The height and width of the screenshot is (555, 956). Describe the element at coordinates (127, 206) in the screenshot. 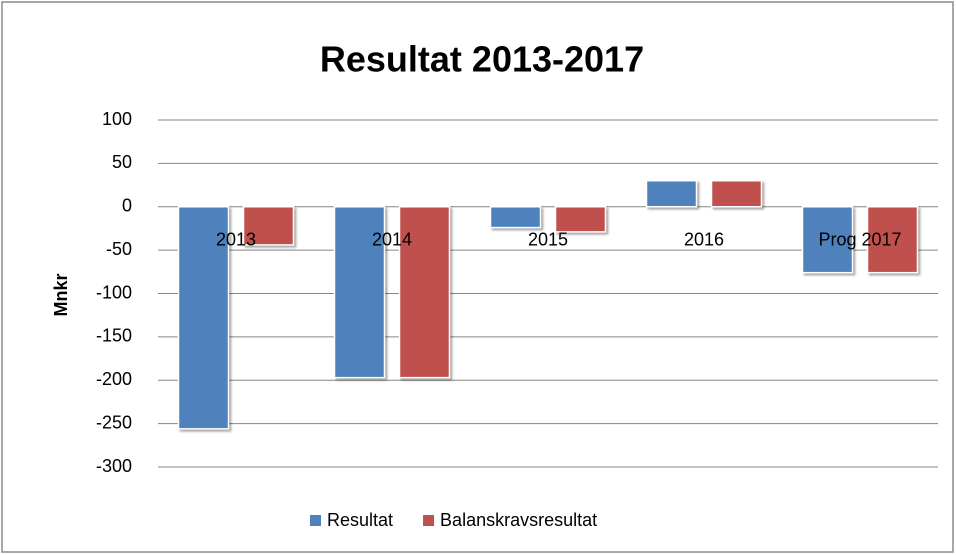

I see `y-tick-label: 0` at that location.